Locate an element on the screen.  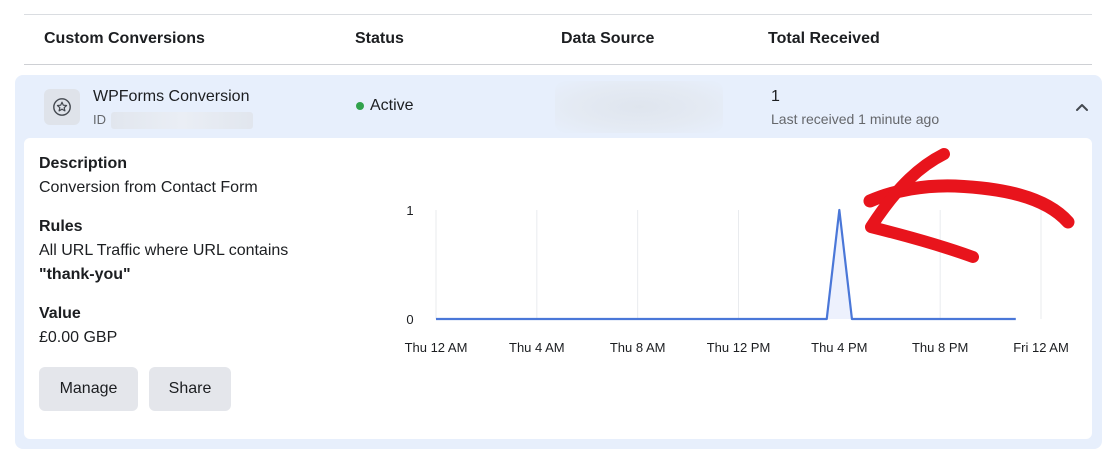
description-label: Description is located at coordinates (83, 163).